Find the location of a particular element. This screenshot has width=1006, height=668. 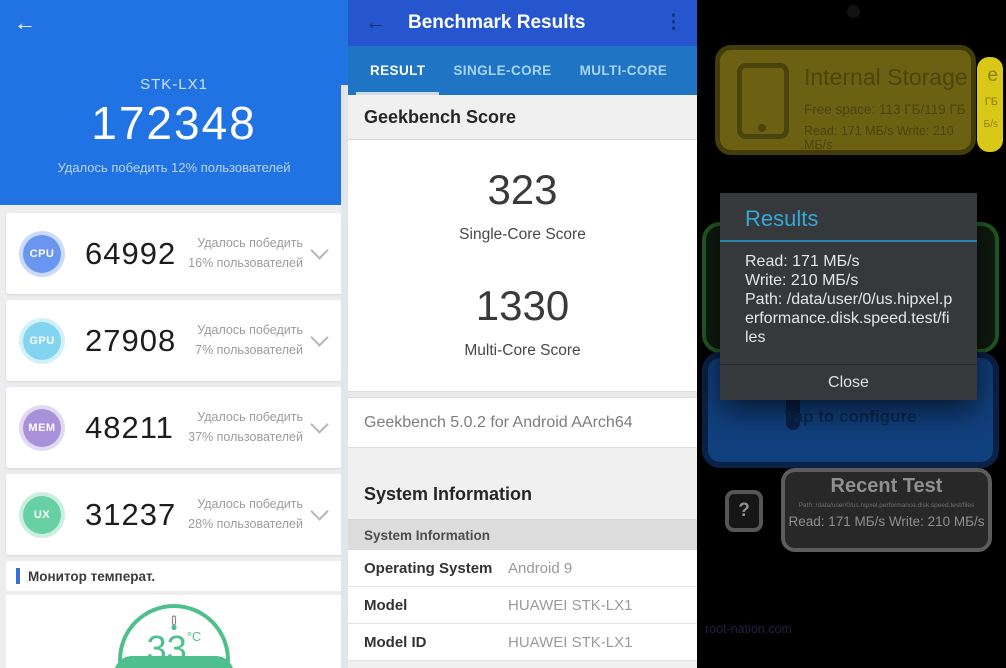

total-score: 172348 is located at coordinates (174, 123).